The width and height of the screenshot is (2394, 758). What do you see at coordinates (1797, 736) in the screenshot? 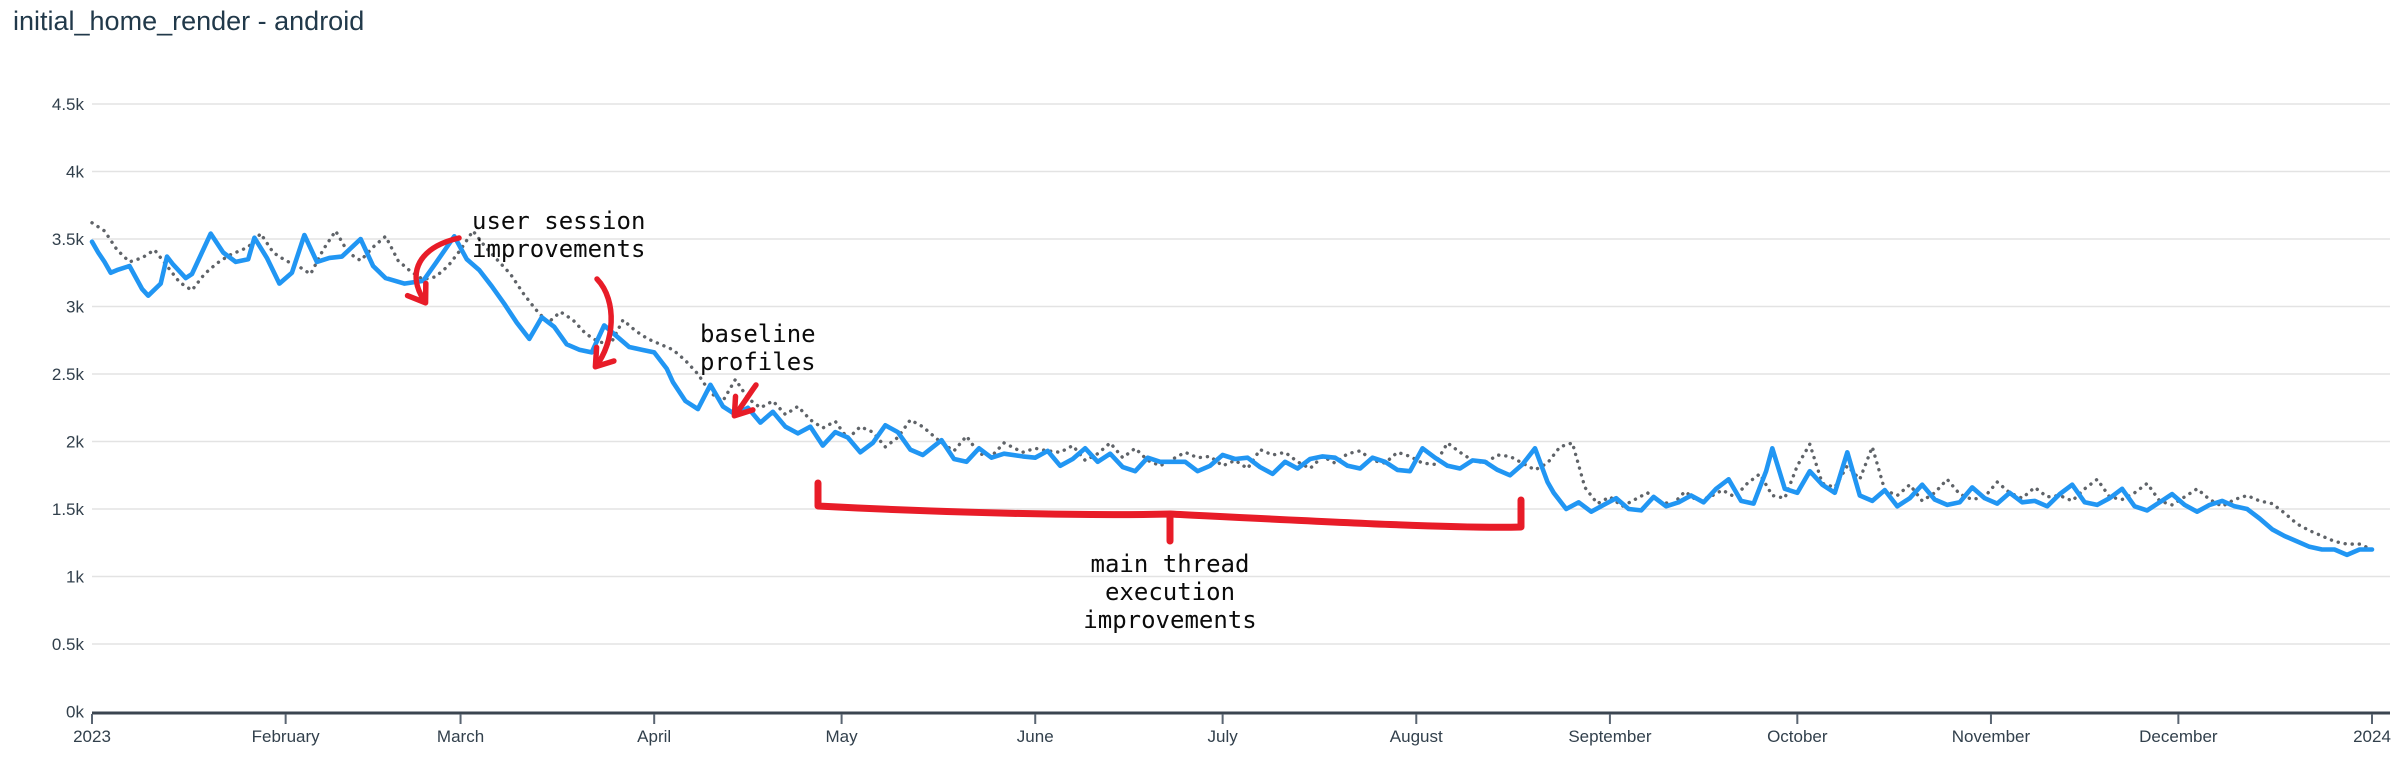
I see `x-axis-tick-label: October` at bounding box center [1797, 736].